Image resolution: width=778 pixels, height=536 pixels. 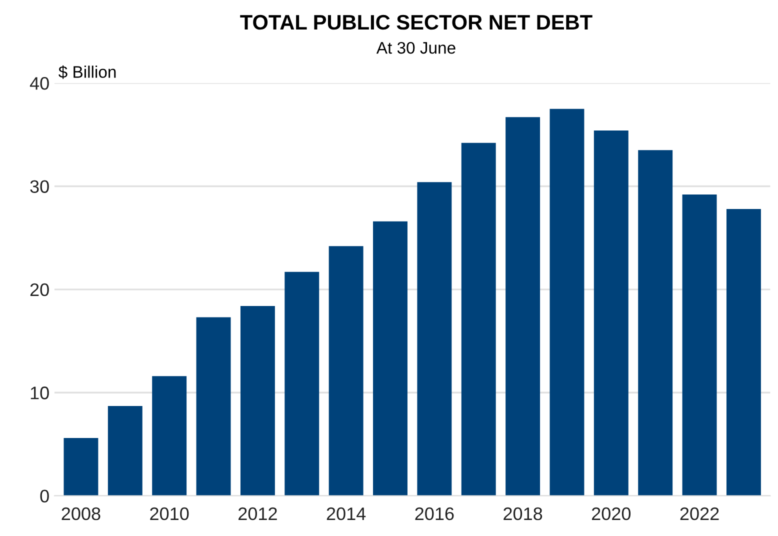 What do you see at coordinates (416, 48) in the screenshot?
I see `chart-subtitle: At 30 June` at bounding box center [416, 48].